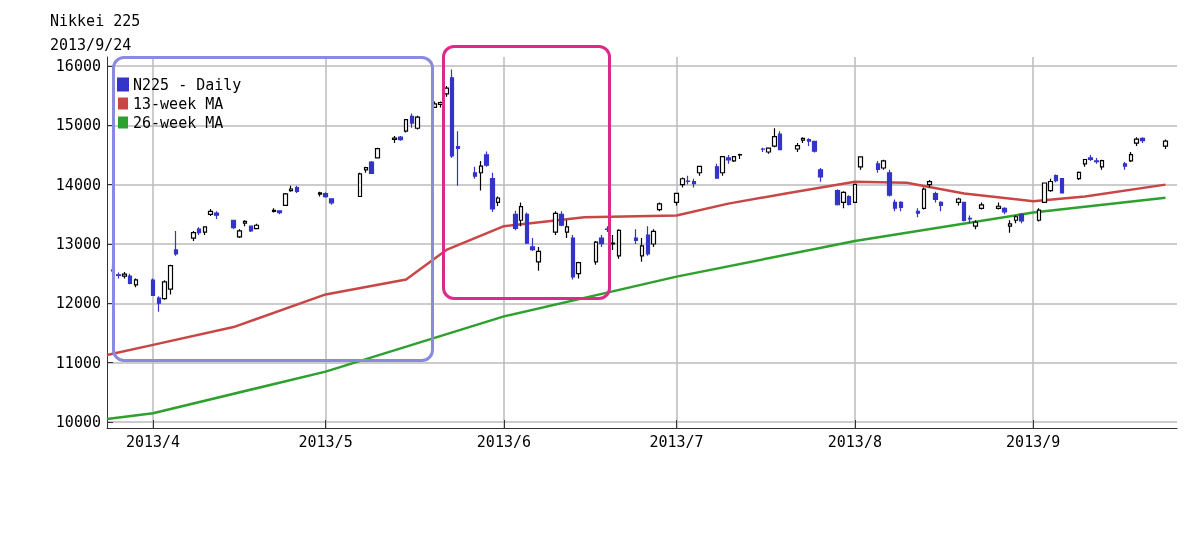 The width and height of the screenshot is (1200, 552). Describe the element at coordinates (676, 441) in the screenshot. I see `x-tick-label: 2013/7` at that location.